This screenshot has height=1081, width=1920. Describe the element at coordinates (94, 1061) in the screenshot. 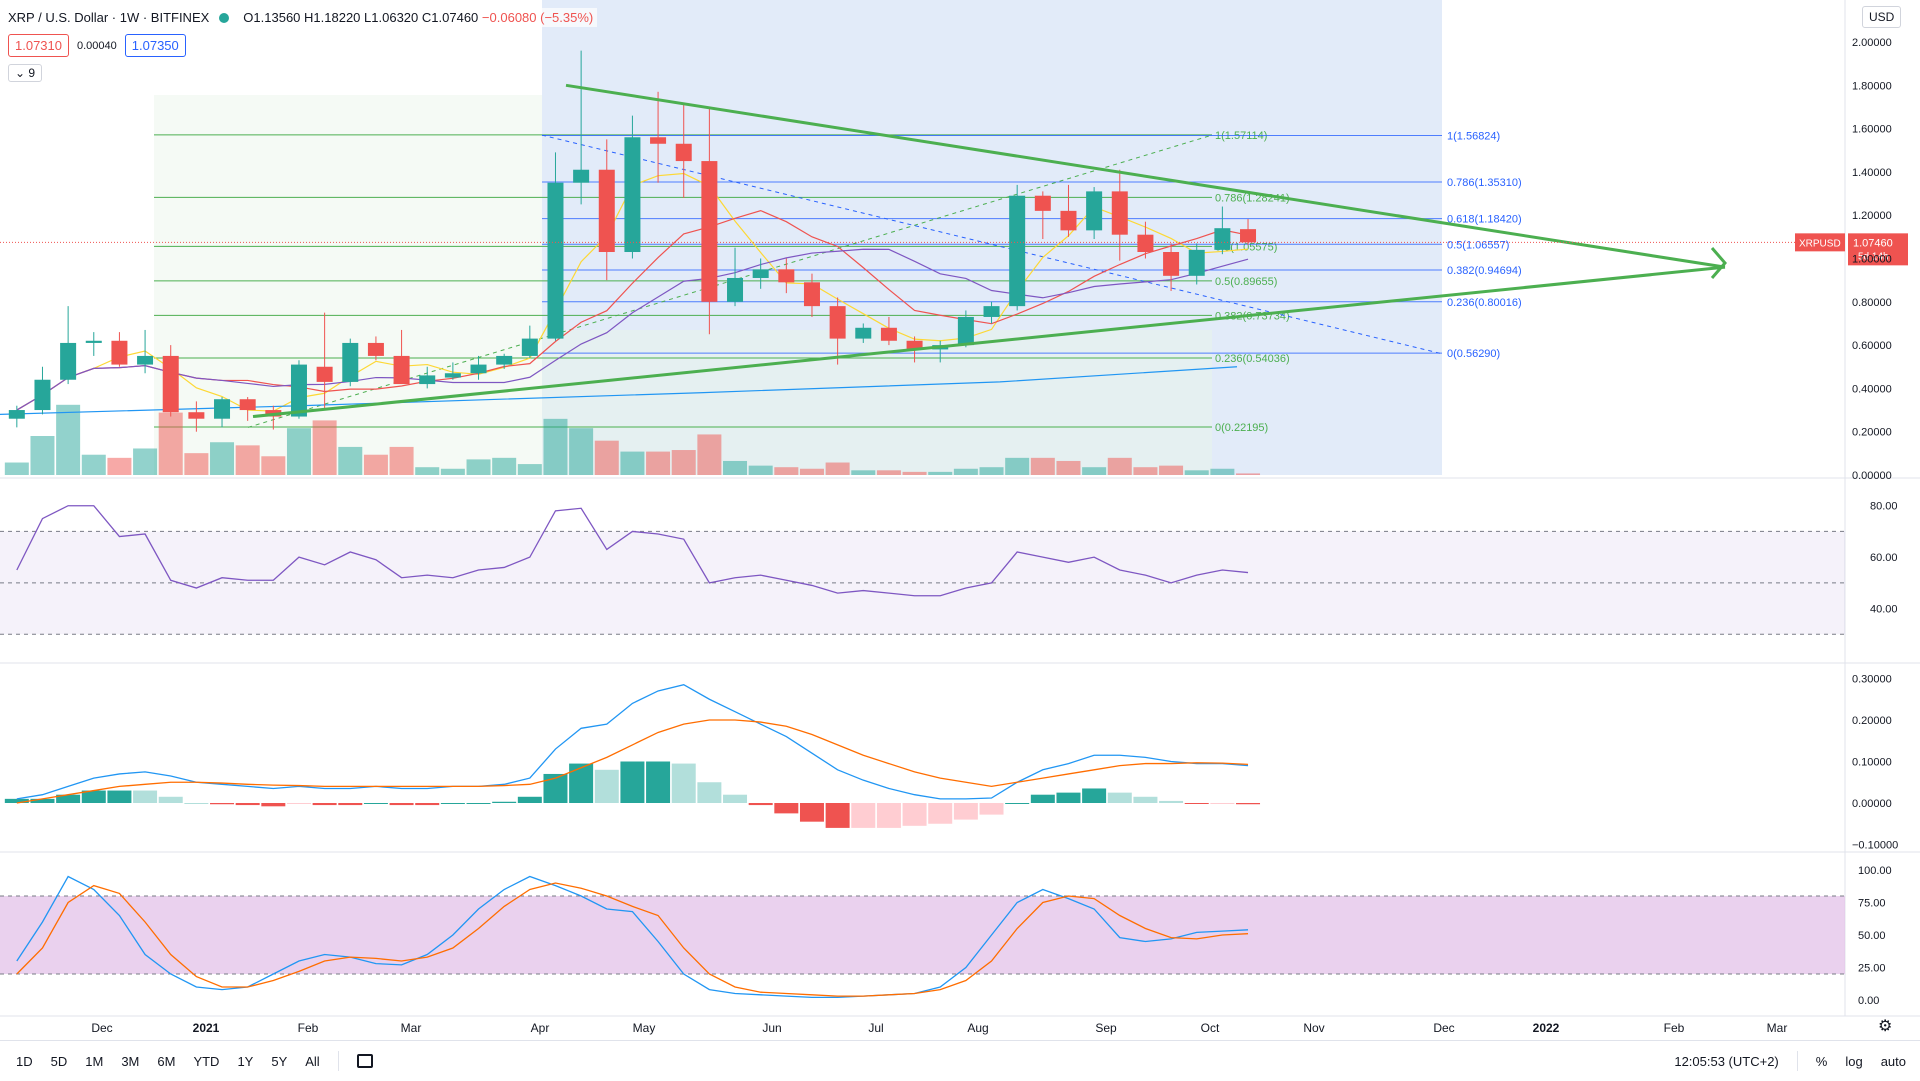

I see `timeframe-1m: 1M` at that location.